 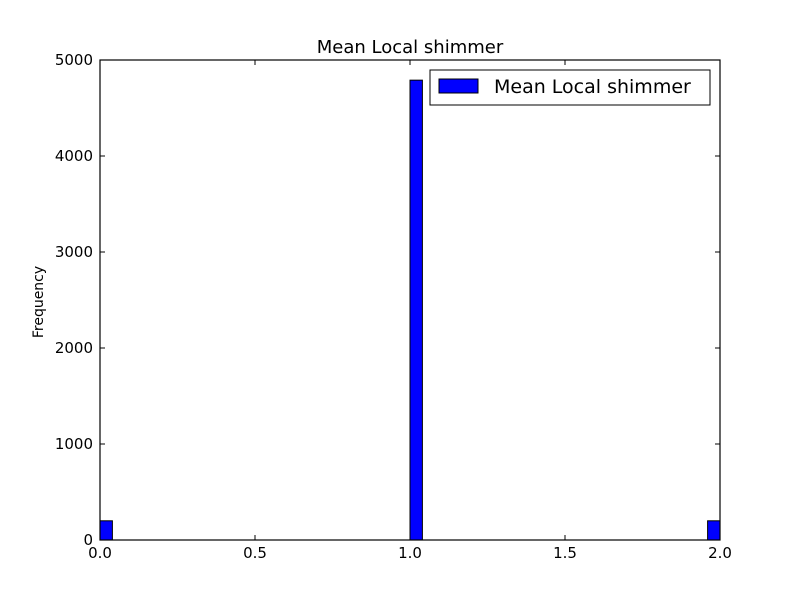 What do you see at coordinates (592, 87) in the screenshot?
I see `legend-label: Mean Local shimmer` at bounding box center [592, 87].